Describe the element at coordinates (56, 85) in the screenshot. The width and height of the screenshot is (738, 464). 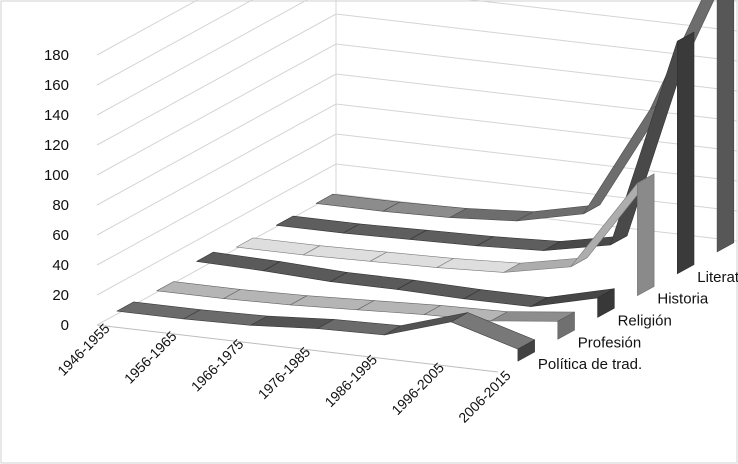
I see `y-tick-label: 160` at that location.